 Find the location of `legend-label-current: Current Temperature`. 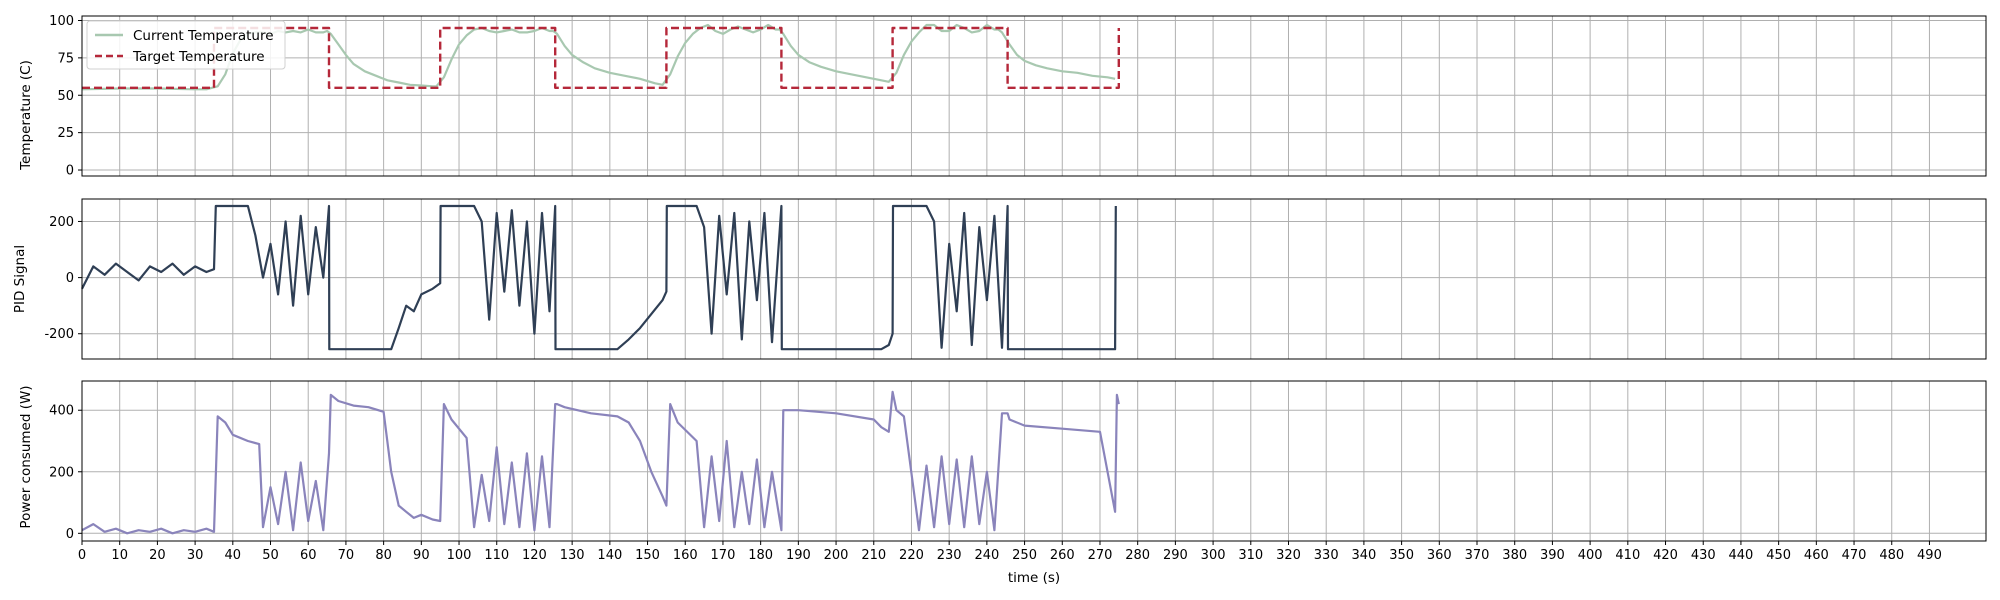

legend-label-current: Current Temperature is located at coordinates (203, 36).